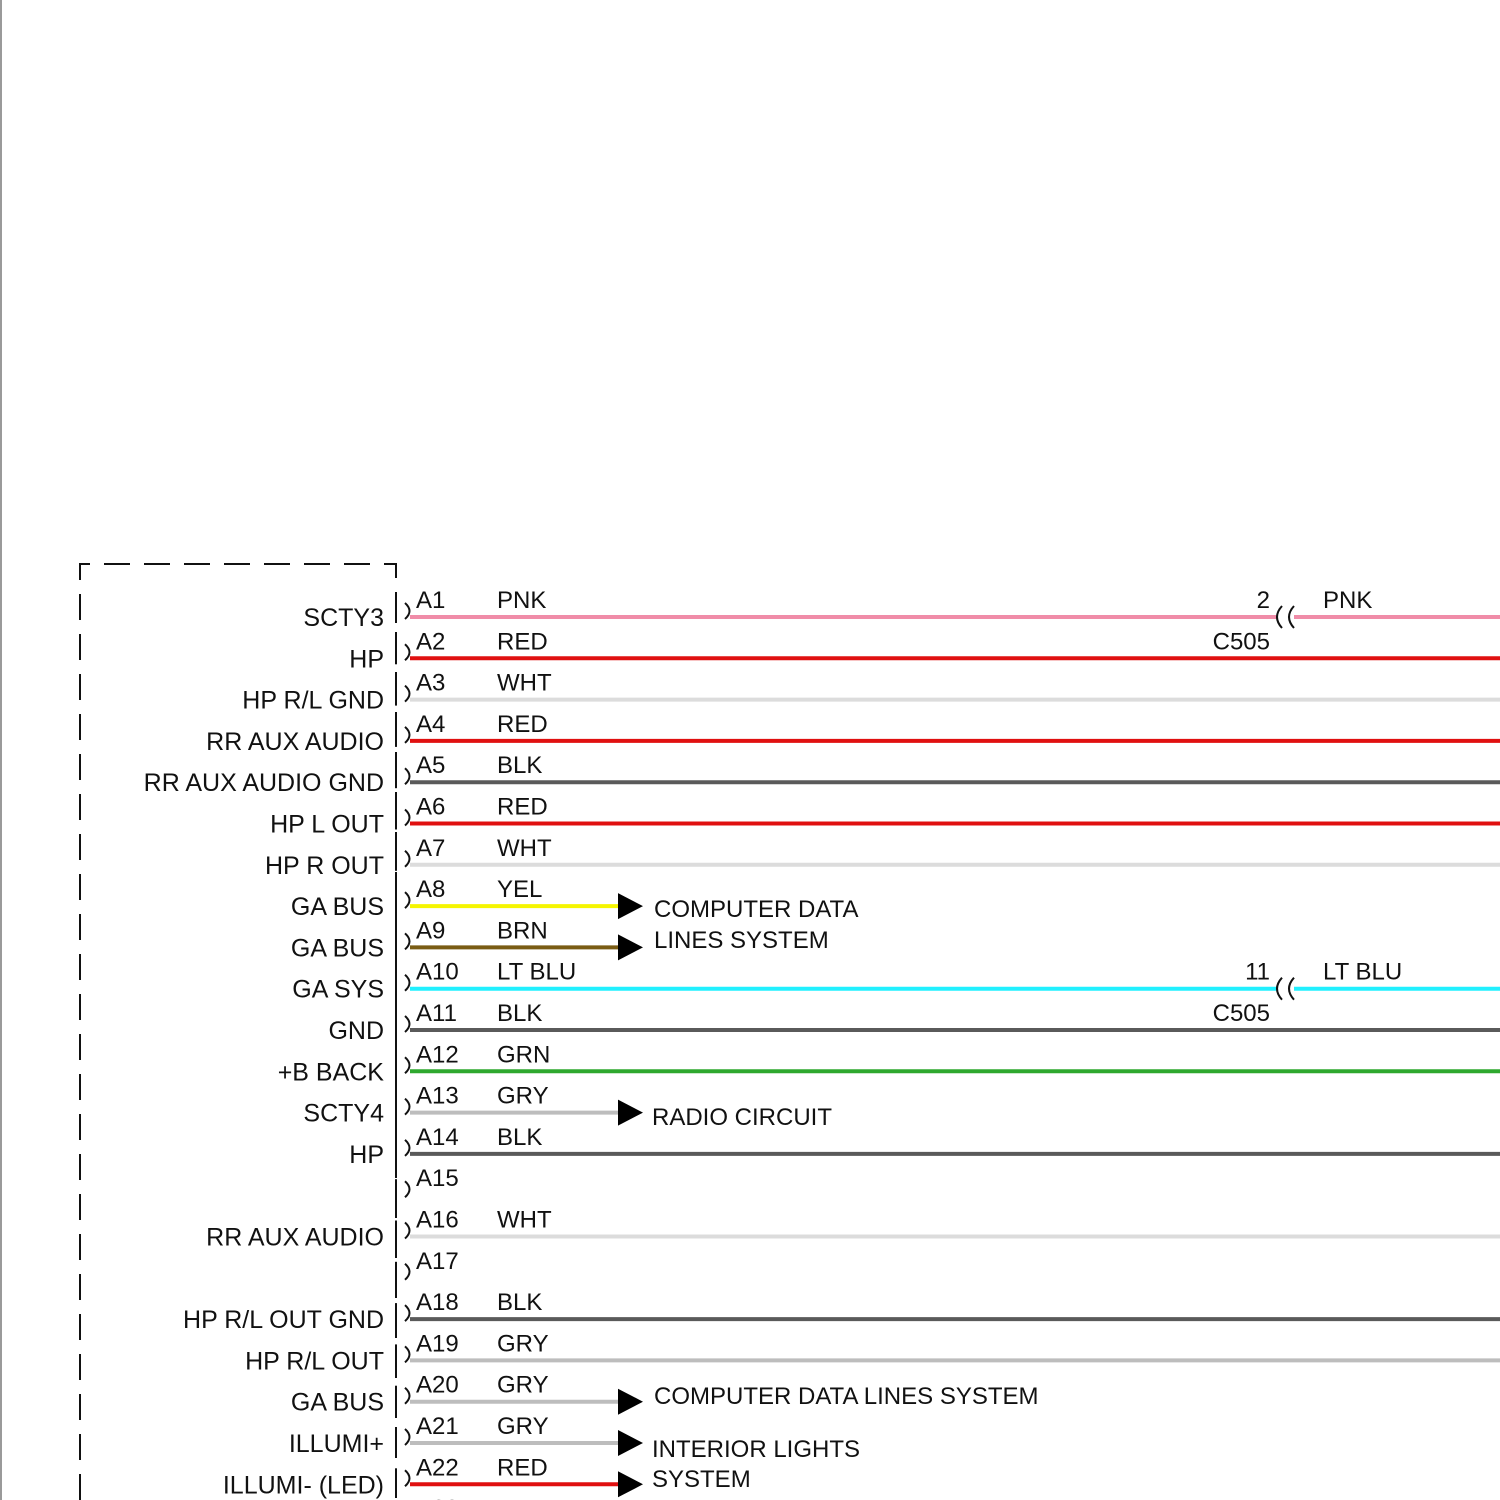 The height and width of the screenshot is (1500, 1500). I want to click on pin-number: A9, so click(430, 930).